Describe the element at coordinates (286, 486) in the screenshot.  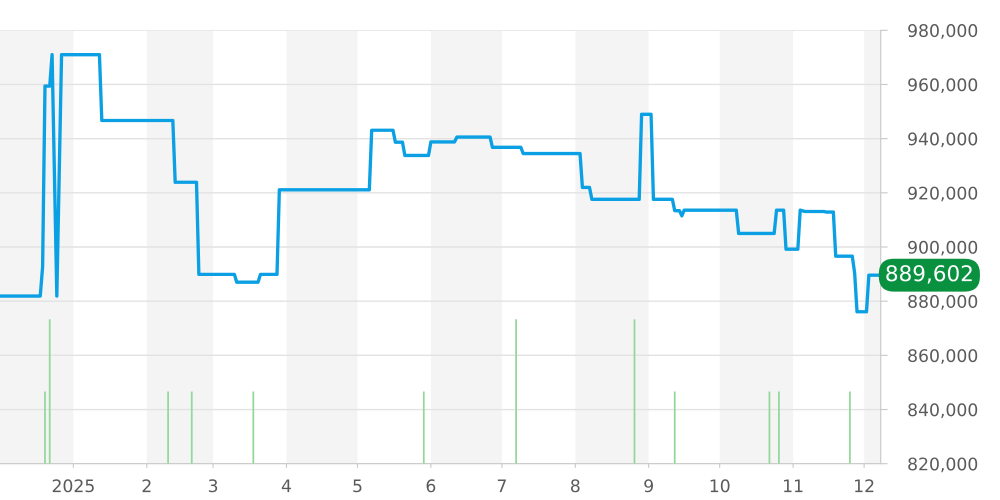
I see `x-tick-label: 4` at that location.